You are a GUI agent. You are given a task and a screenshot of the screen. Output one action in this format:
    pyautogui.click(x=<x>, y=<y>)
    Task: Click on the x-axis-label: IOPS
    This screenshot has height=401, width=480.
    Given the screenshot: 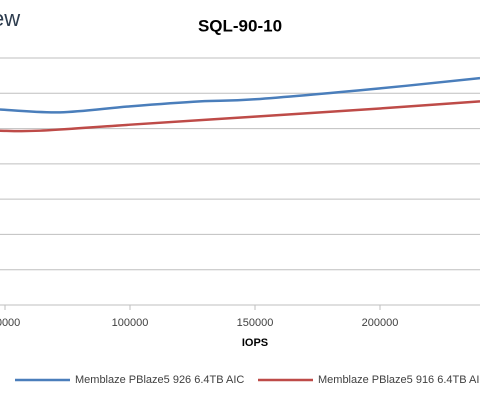 What is the action you would take?
    pyautogui.click(x=255, y=343)
    